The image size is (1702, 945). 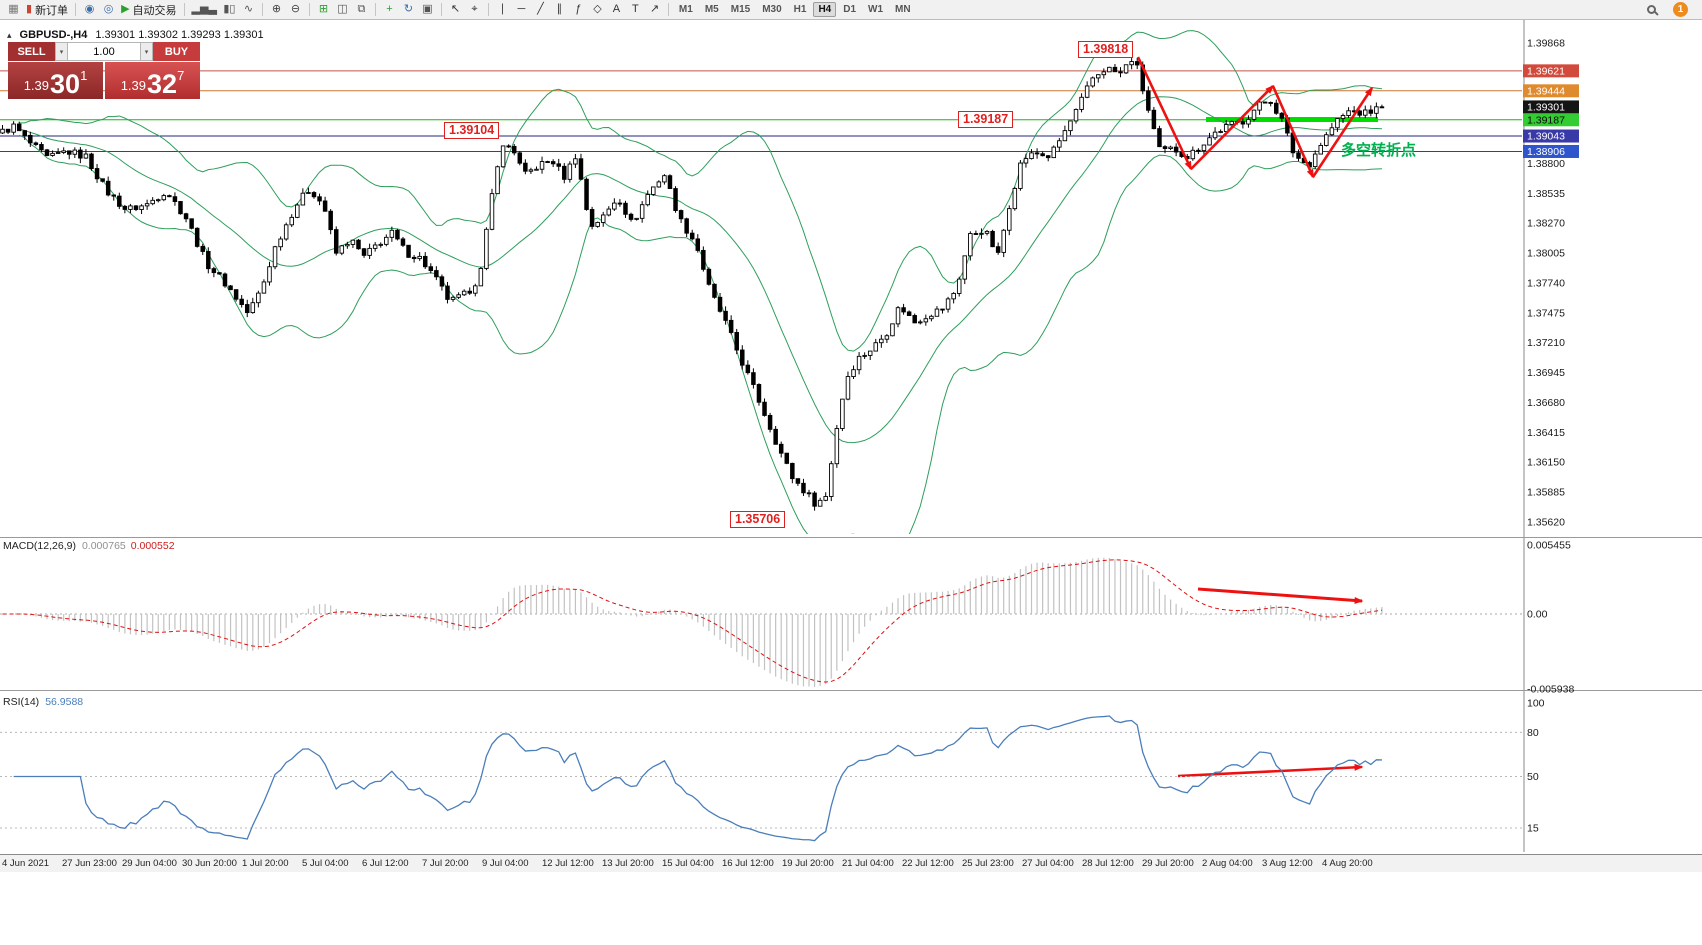 I want to click on trendline-icon: ╱, so click(x=540, y=9).